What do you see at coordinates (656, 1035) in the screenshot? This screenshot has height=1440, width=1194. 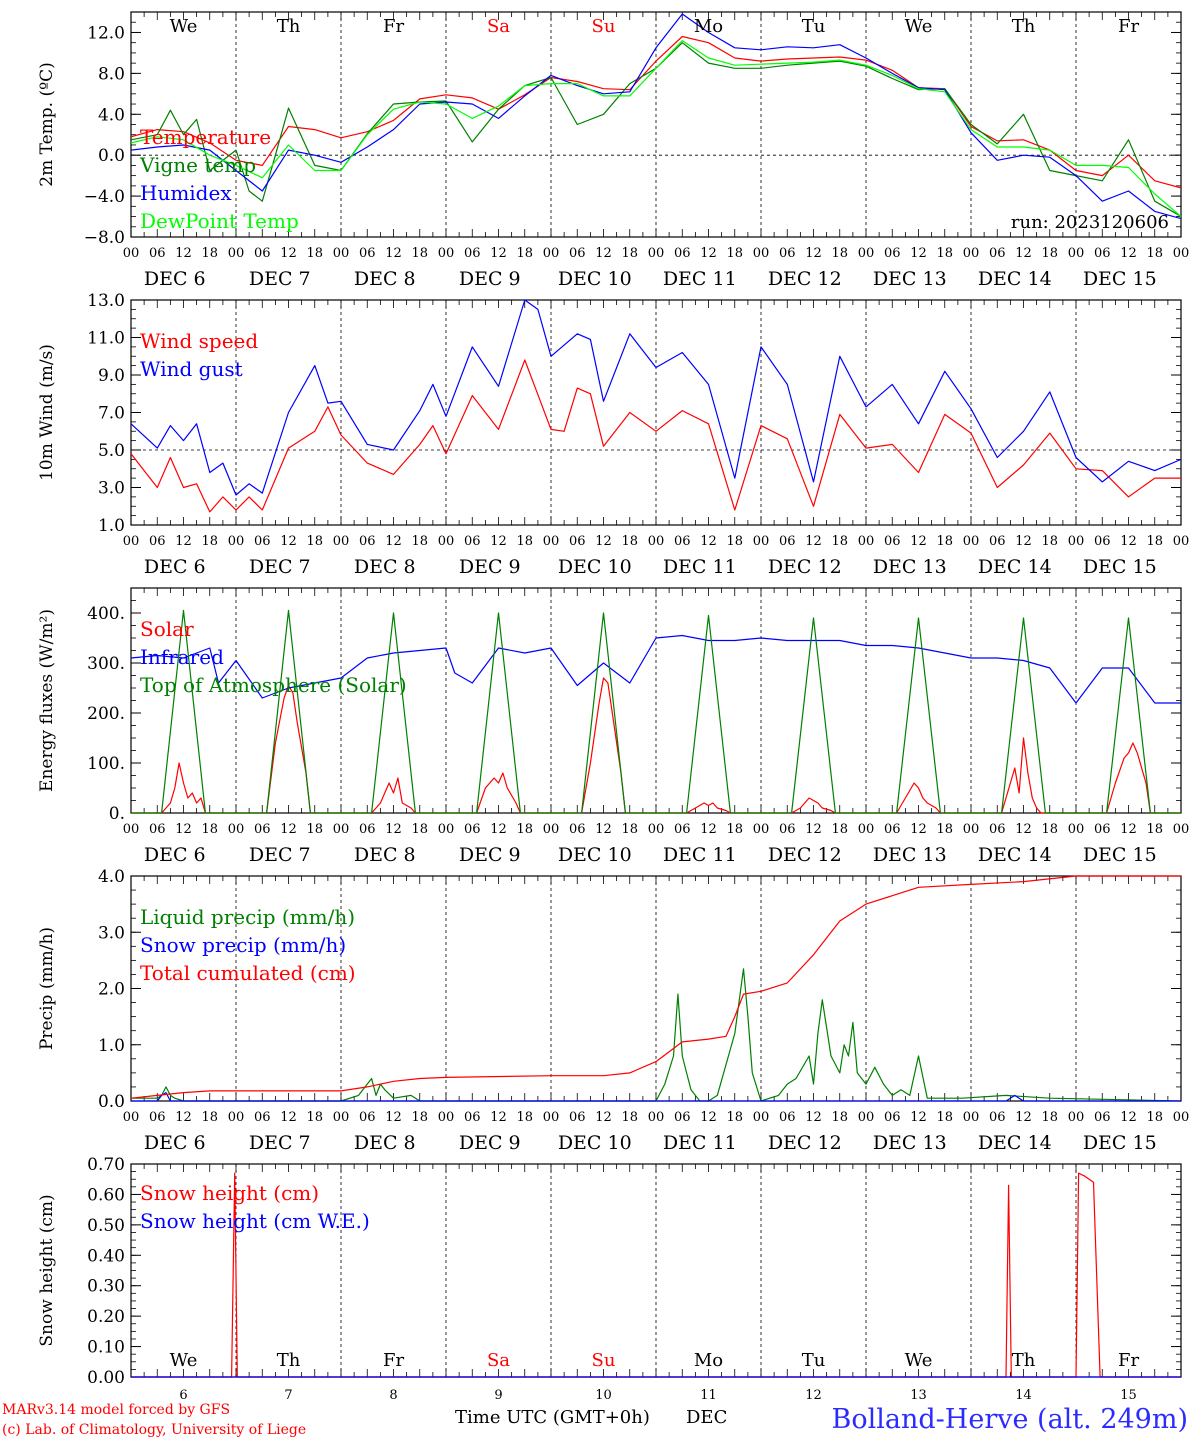 I see `series-line-liquid-precip-mm-h-` at bounding box center [656, 1035].